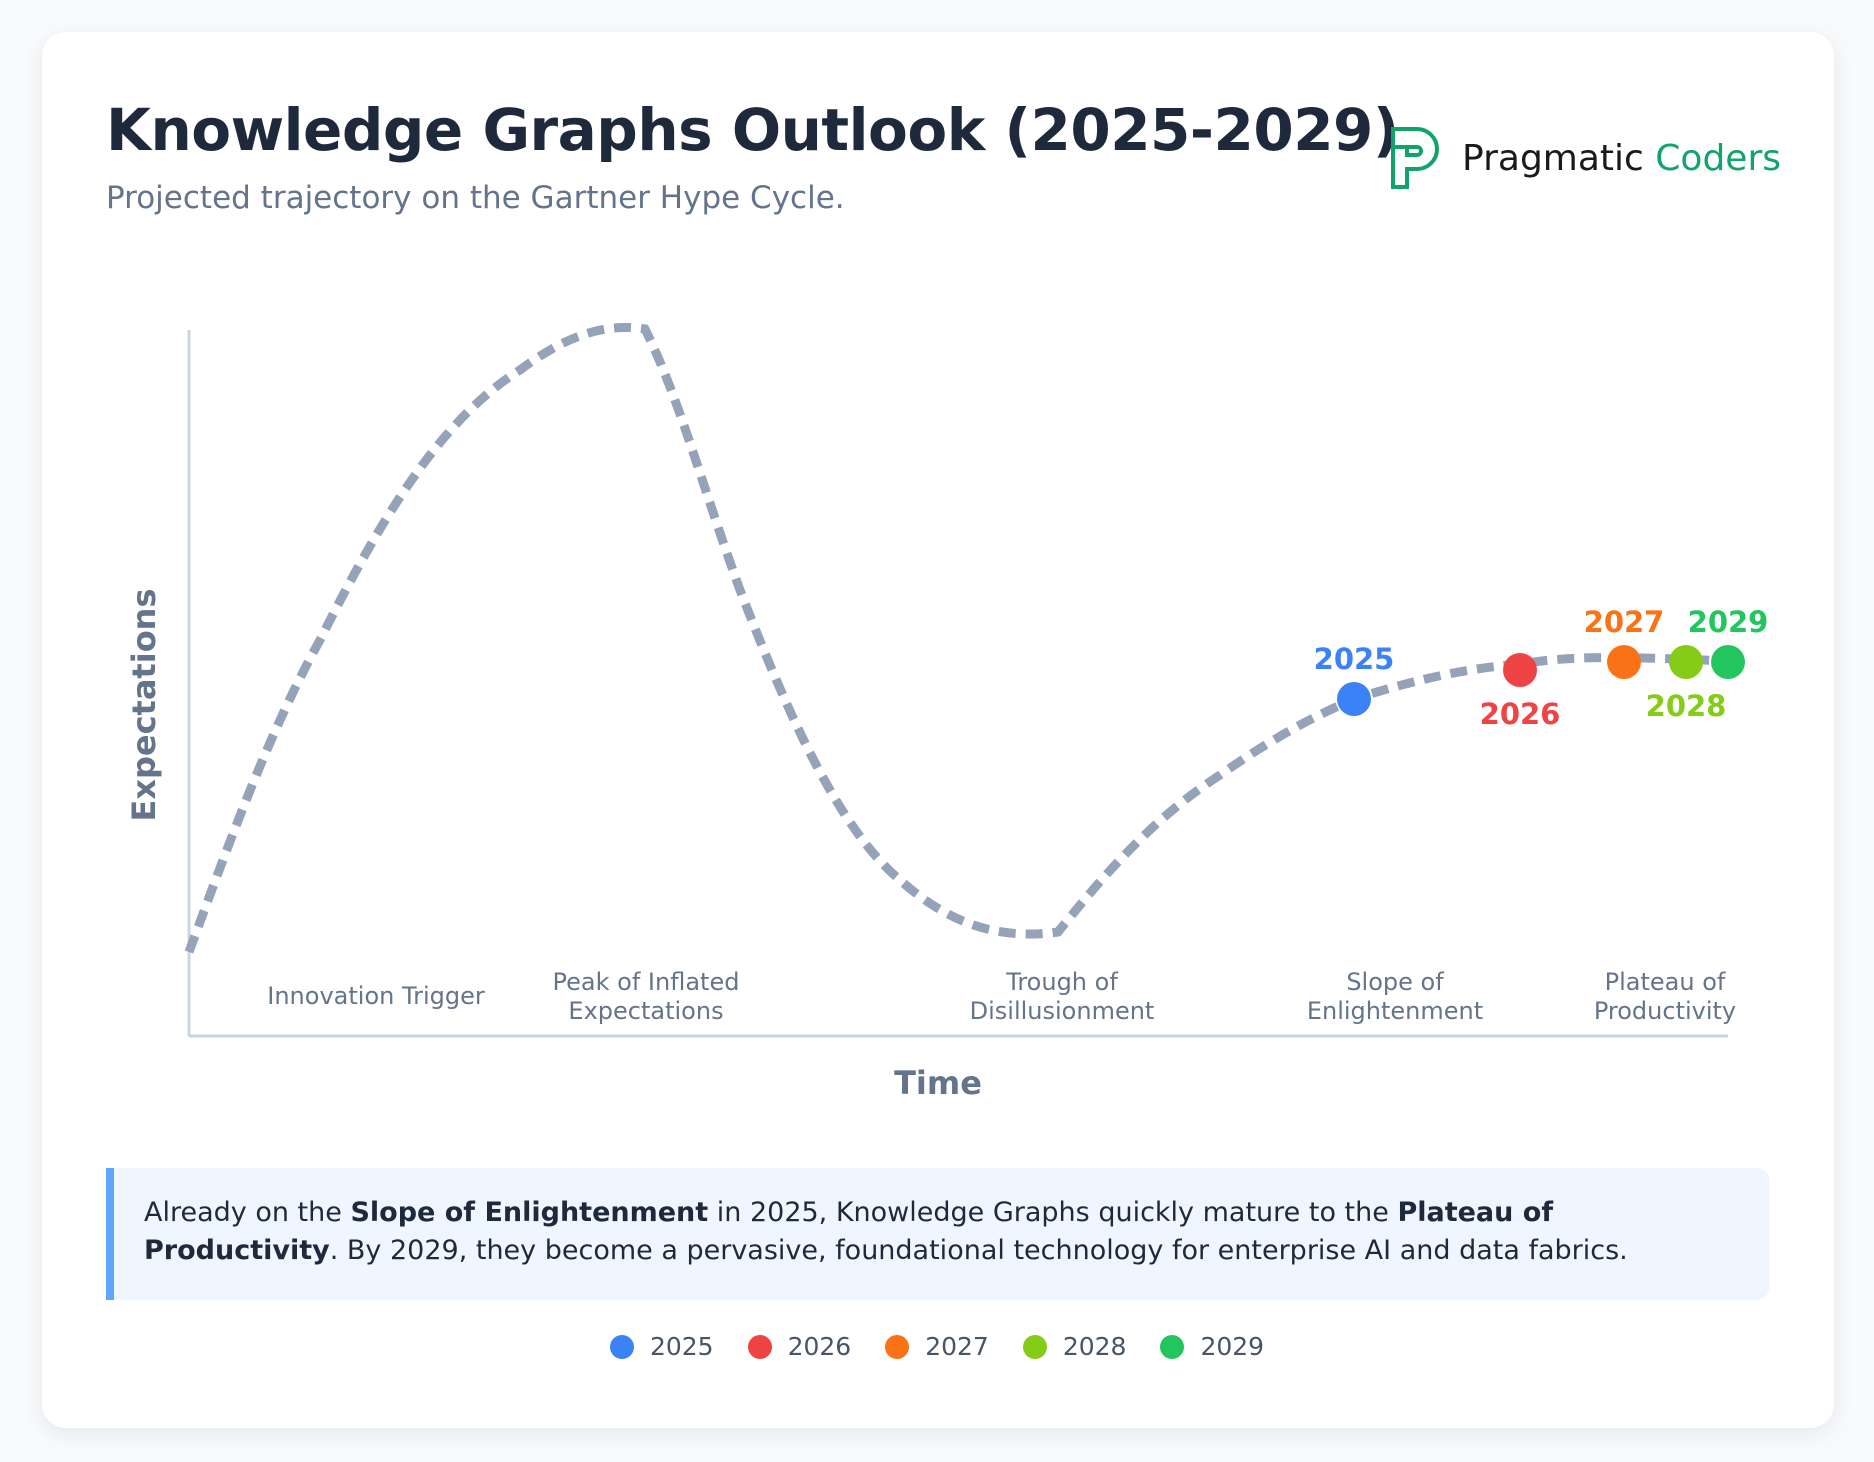 The height and width of the screenshot is (1462, 1874). I want to click on legend-label: 2026, so click(819, 1346).